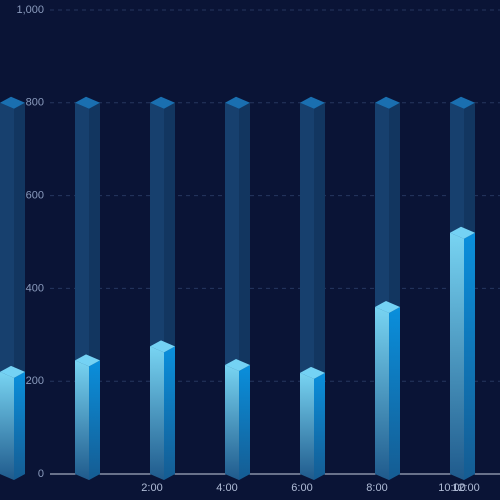 This screenshot has height=500, width=500. Describe the element at coordinates (151, 488) in the screenshot. I see `x-tick-label: 2:00` at that location.